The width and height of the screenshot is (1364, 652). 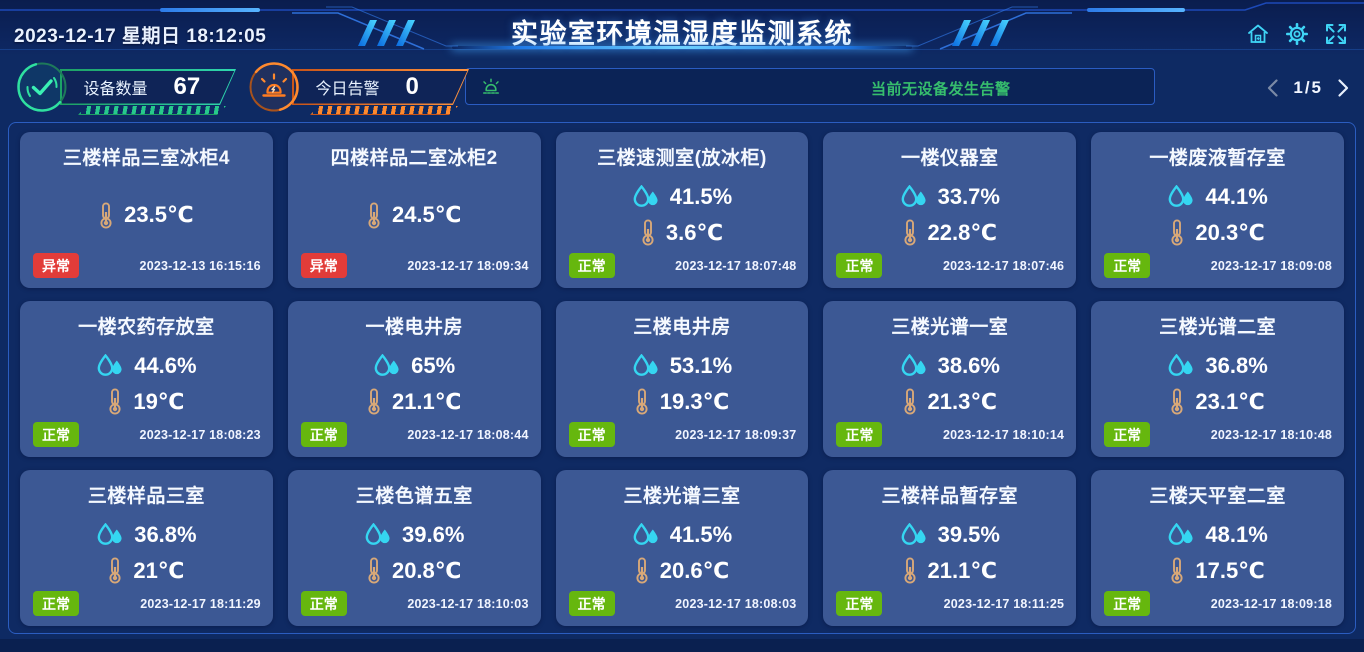 I want to click on alarm-count-box: 今日告警 0, so click(x=380, y=87).